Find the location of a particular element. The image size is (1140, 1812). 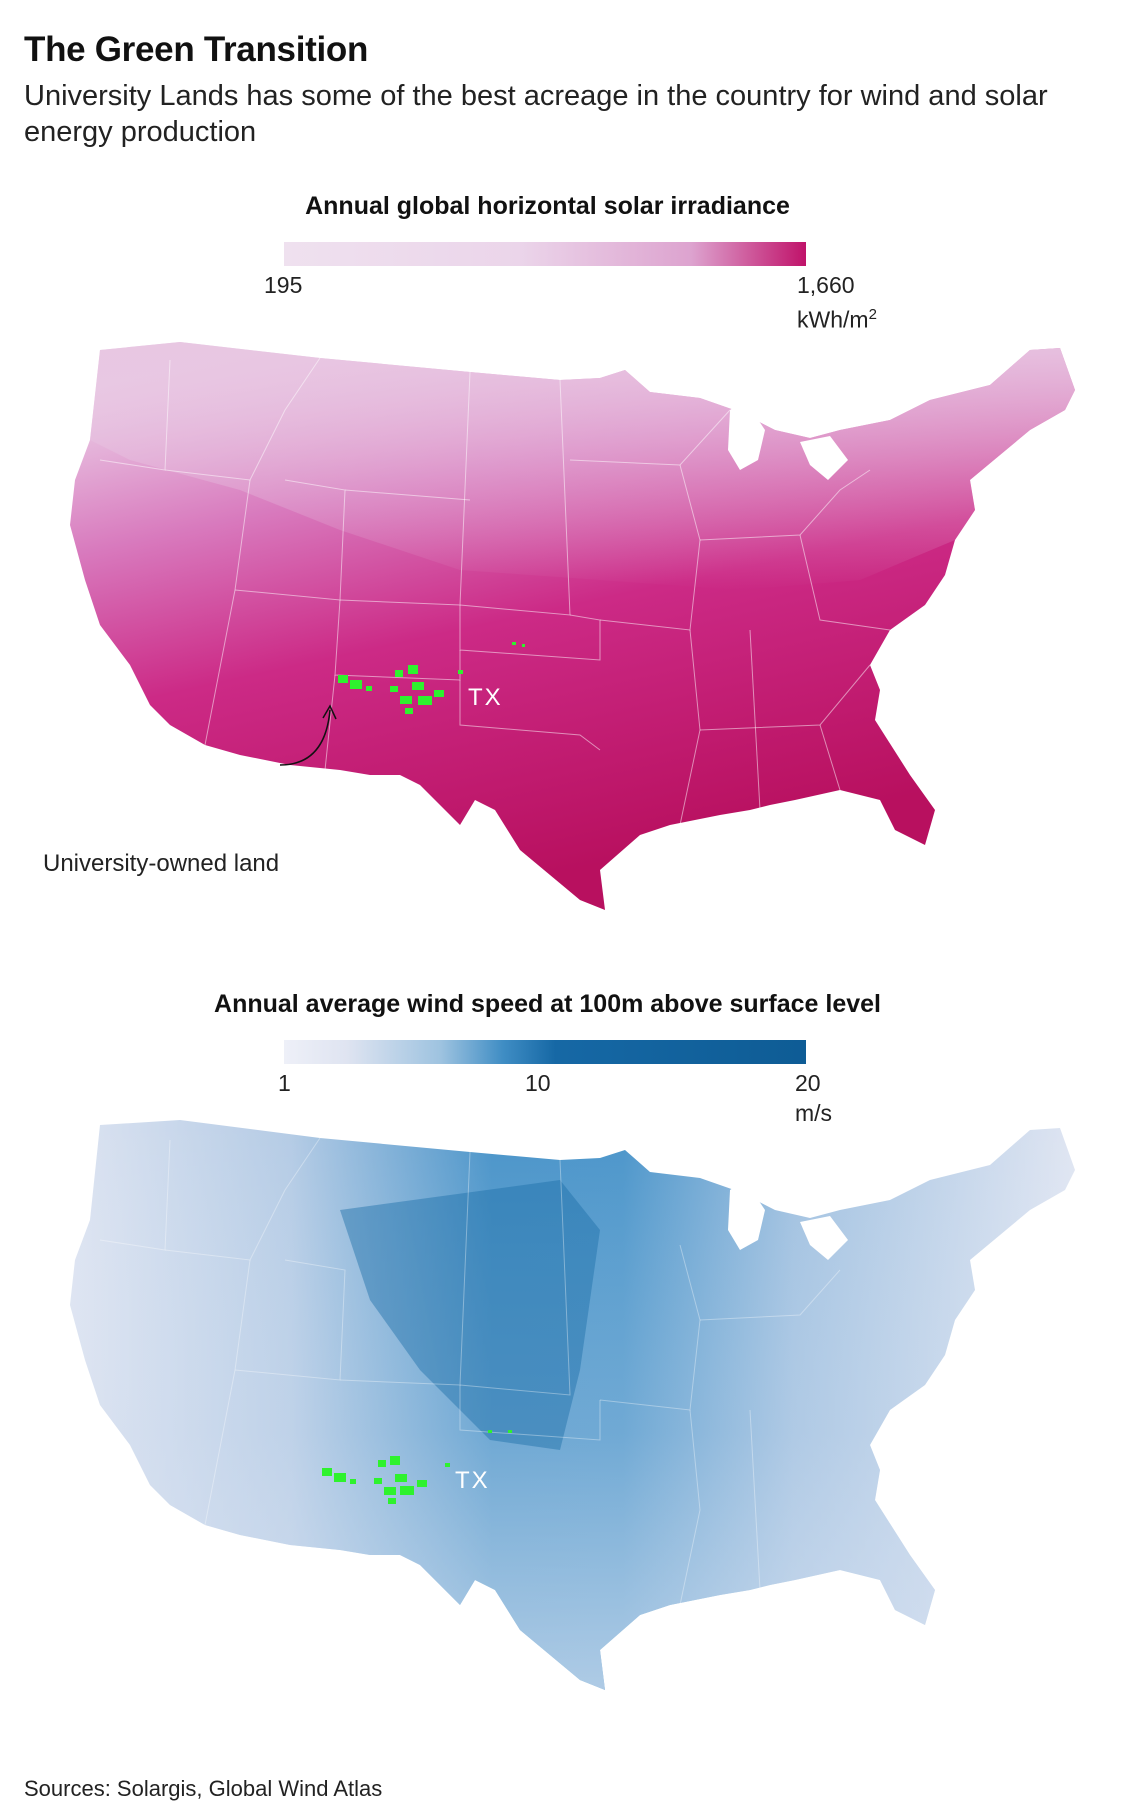

lake-huron is located at coordinates (824, 458).